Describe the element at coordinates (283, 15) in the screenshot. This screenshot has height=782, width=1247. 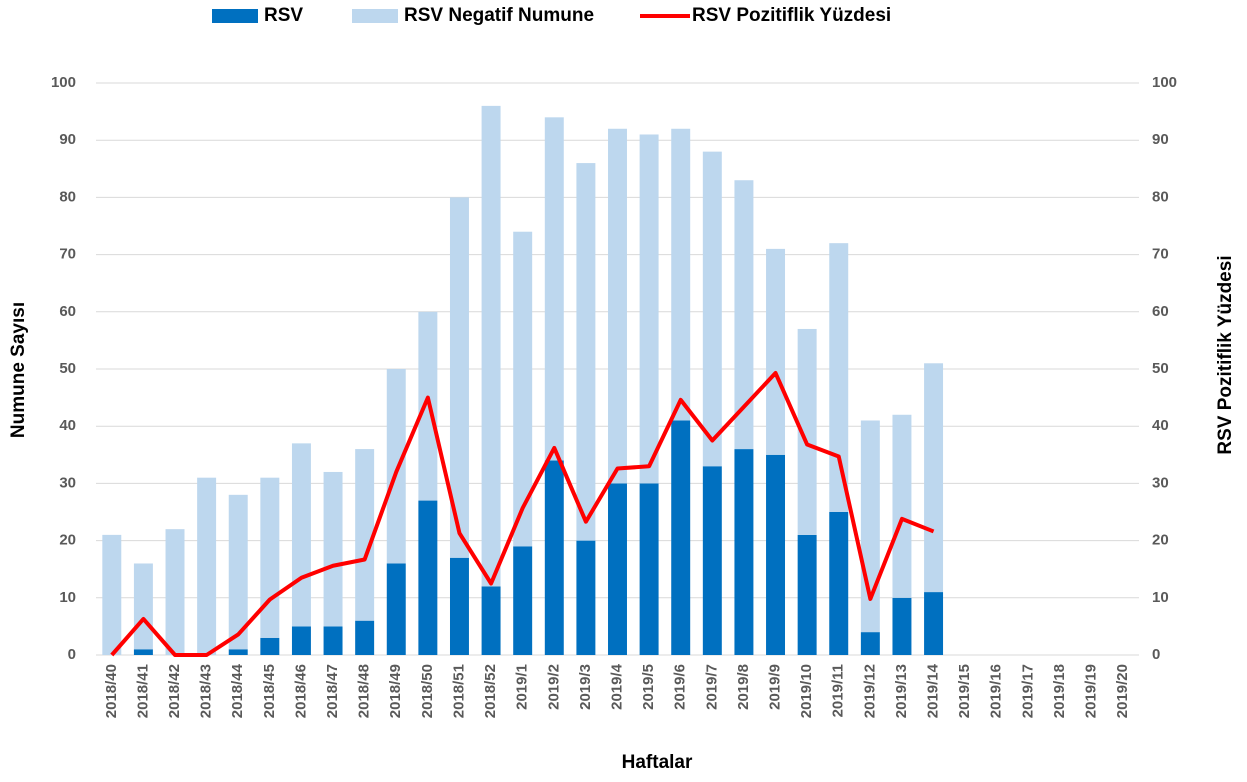
I see `legend-label: RSV` at that location.